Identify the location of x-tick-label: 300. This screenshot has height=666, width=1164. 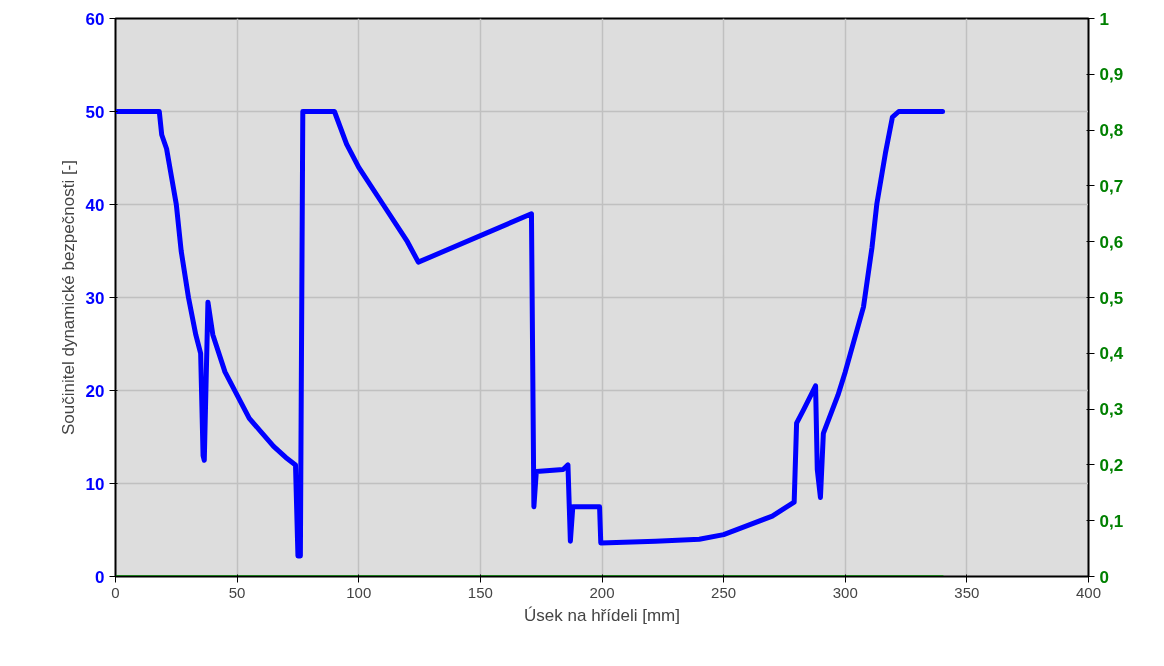
(845, 592).